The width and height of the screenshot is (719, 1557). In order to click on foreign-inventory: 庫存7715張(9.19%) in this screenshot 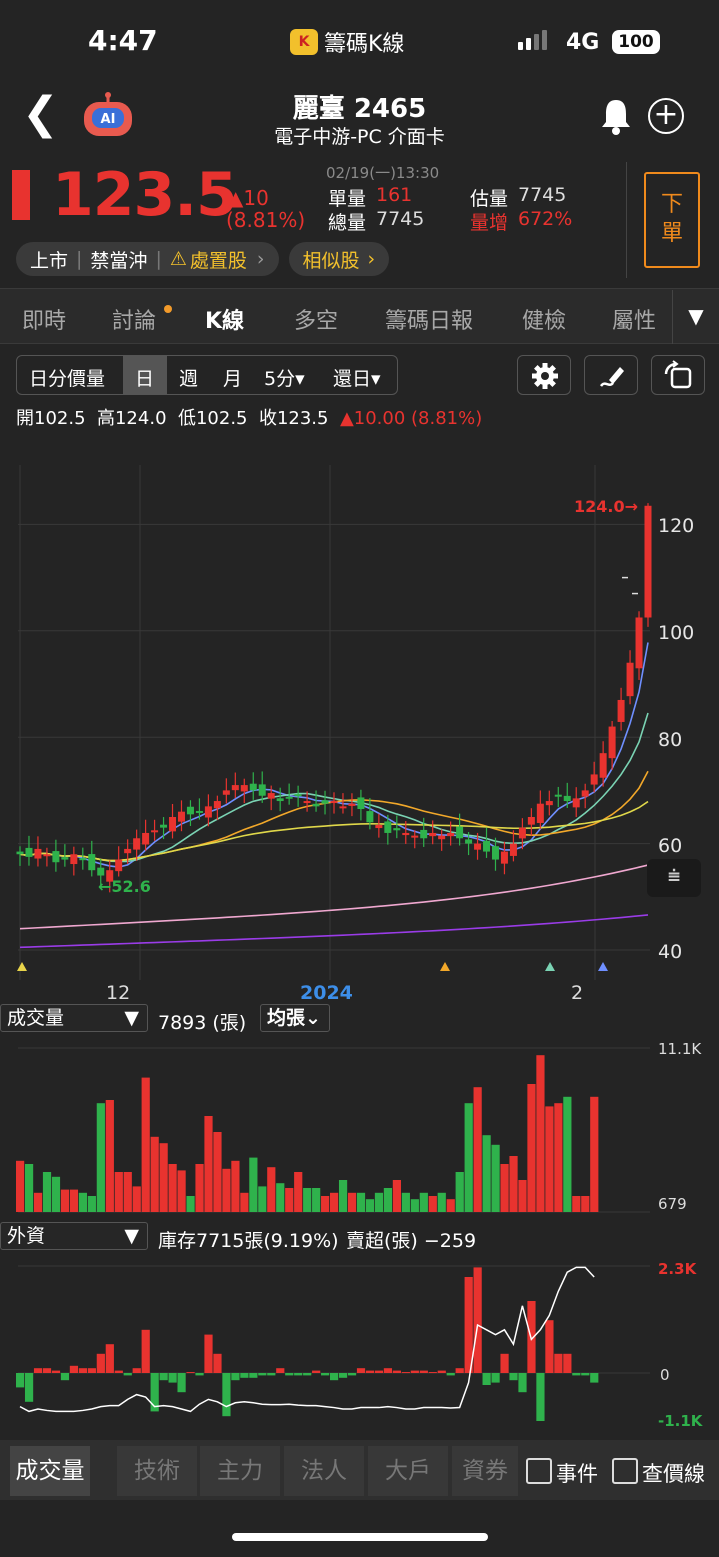, I will do `click(248, 1241)`.